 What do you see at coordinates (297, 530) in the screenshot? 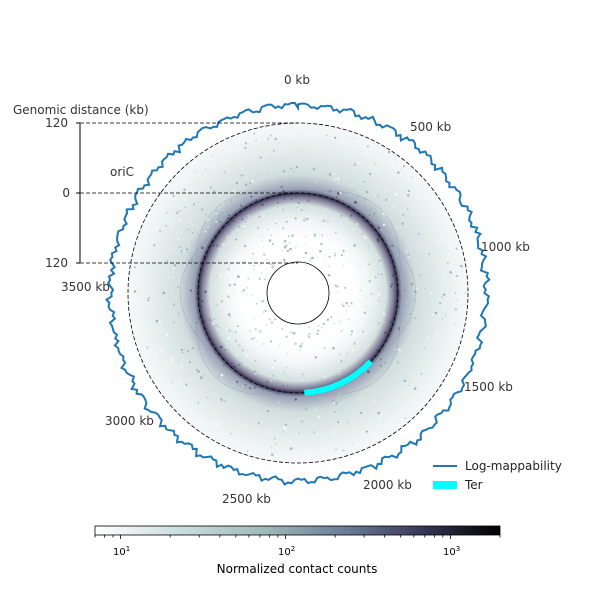
I see `colorbar-gradient` at bounding box center [297, 530].